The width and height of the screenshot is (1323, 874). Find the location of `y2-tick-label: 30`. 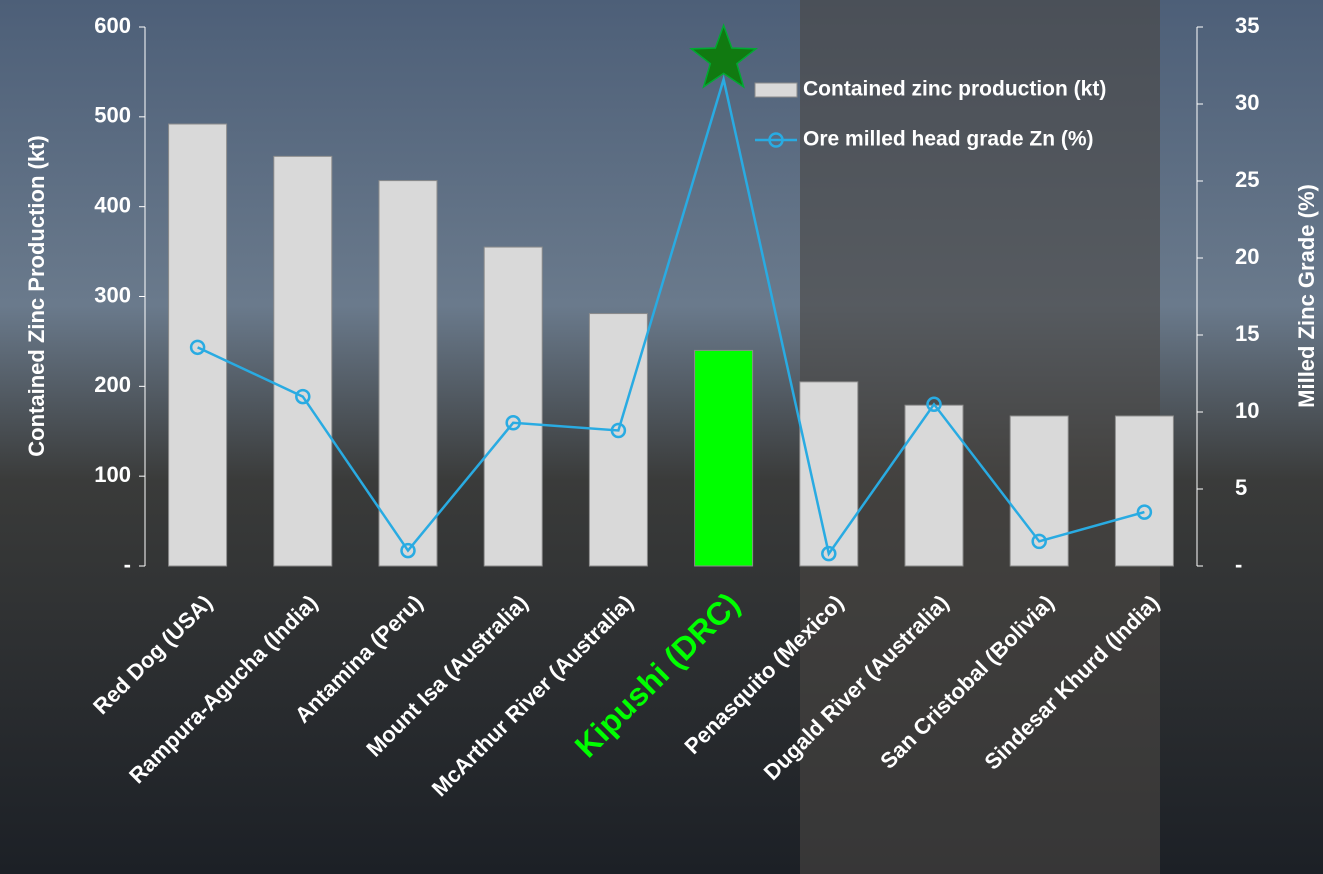

y2-tick-label: 30 is located at coordinates (1247, 102).